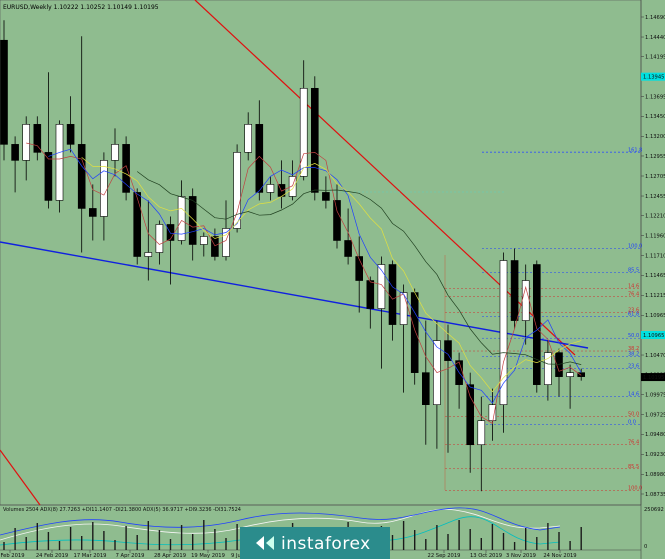 The width and height of the screenshot is (665, 559). What do you see at coordinates (444, 556) in the screenshot?
I see `date-tick-label: 22 Sep 2019` at bounding box center [444, 556].